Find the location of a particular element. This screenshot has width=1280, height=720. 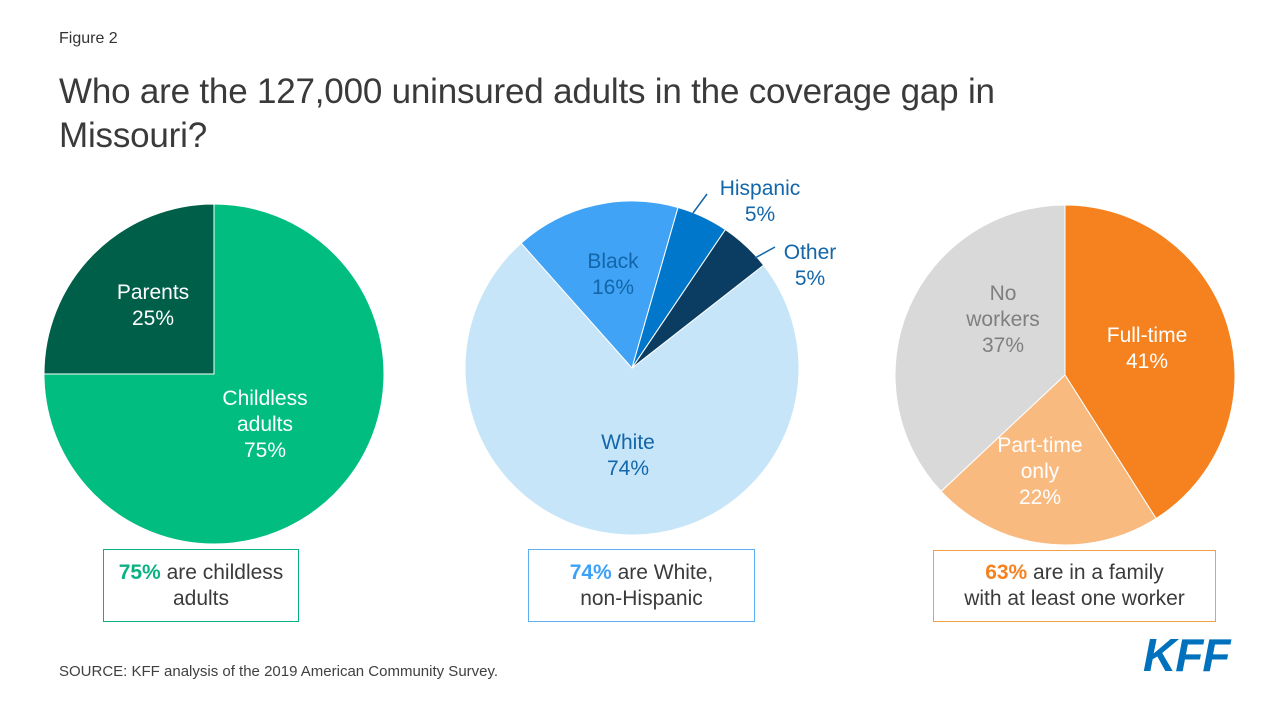

pie-slice-label-hispanic: Hispanic 5% is located at coordinates (760, 201).